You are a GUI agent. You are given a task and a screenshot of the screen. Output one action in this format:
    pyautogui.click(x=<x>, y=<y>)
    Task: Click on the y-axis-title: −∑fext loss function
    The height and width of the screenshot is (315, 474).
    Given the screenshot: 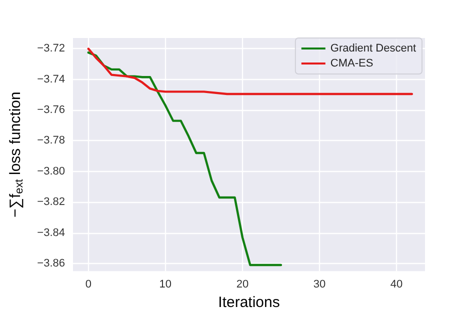 What is the action you would take?
    pyautogui.click(x=16, y=155)
    